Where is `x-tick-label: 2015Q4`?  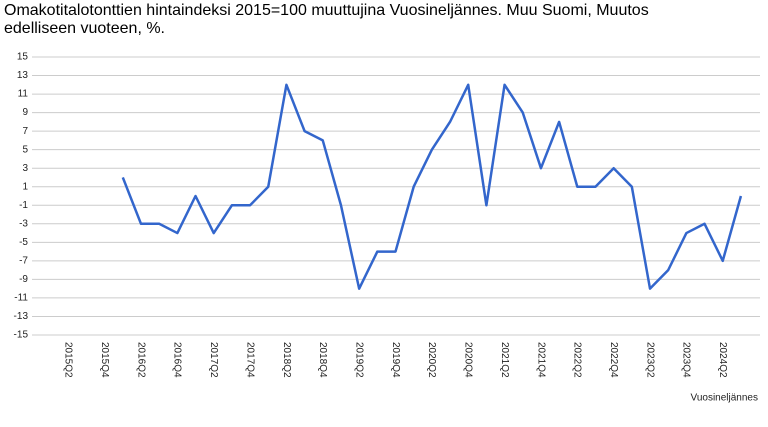 x-tick-label: 2015Q4 is located at coordinates (104, 360).